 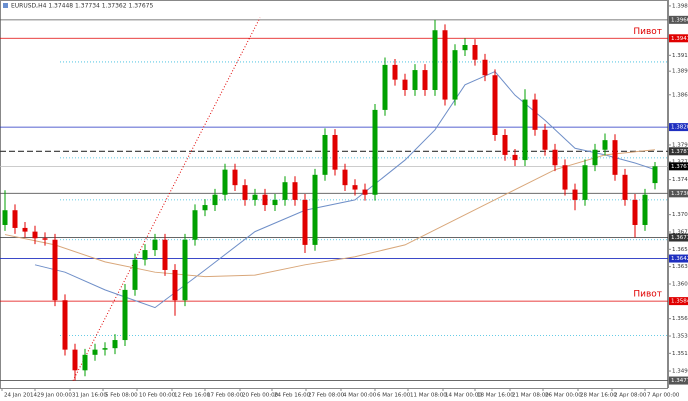 I want to click on level-box-label: 1.35848, so click(x=679, y=302).